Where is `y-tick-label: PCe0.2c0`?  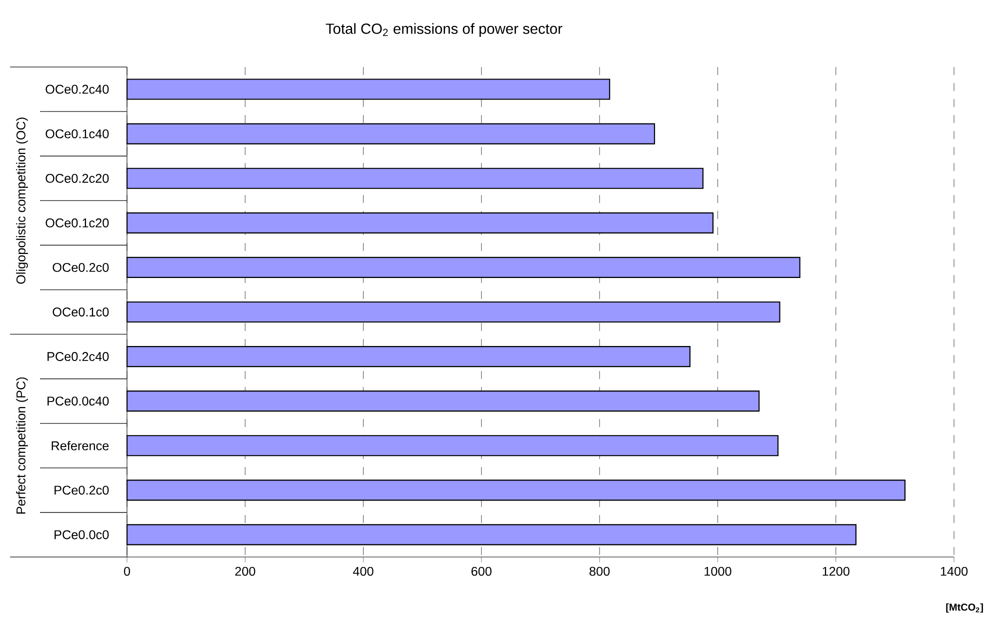
y-tick-label: PCe0.2c0 is located at coordinates (81, 490).